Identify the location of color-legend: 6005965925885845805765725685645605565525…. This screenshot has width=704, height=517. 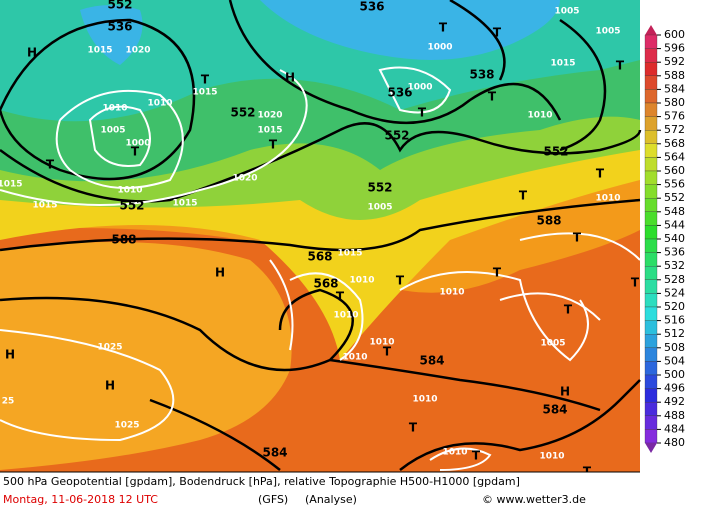
(664, 239).